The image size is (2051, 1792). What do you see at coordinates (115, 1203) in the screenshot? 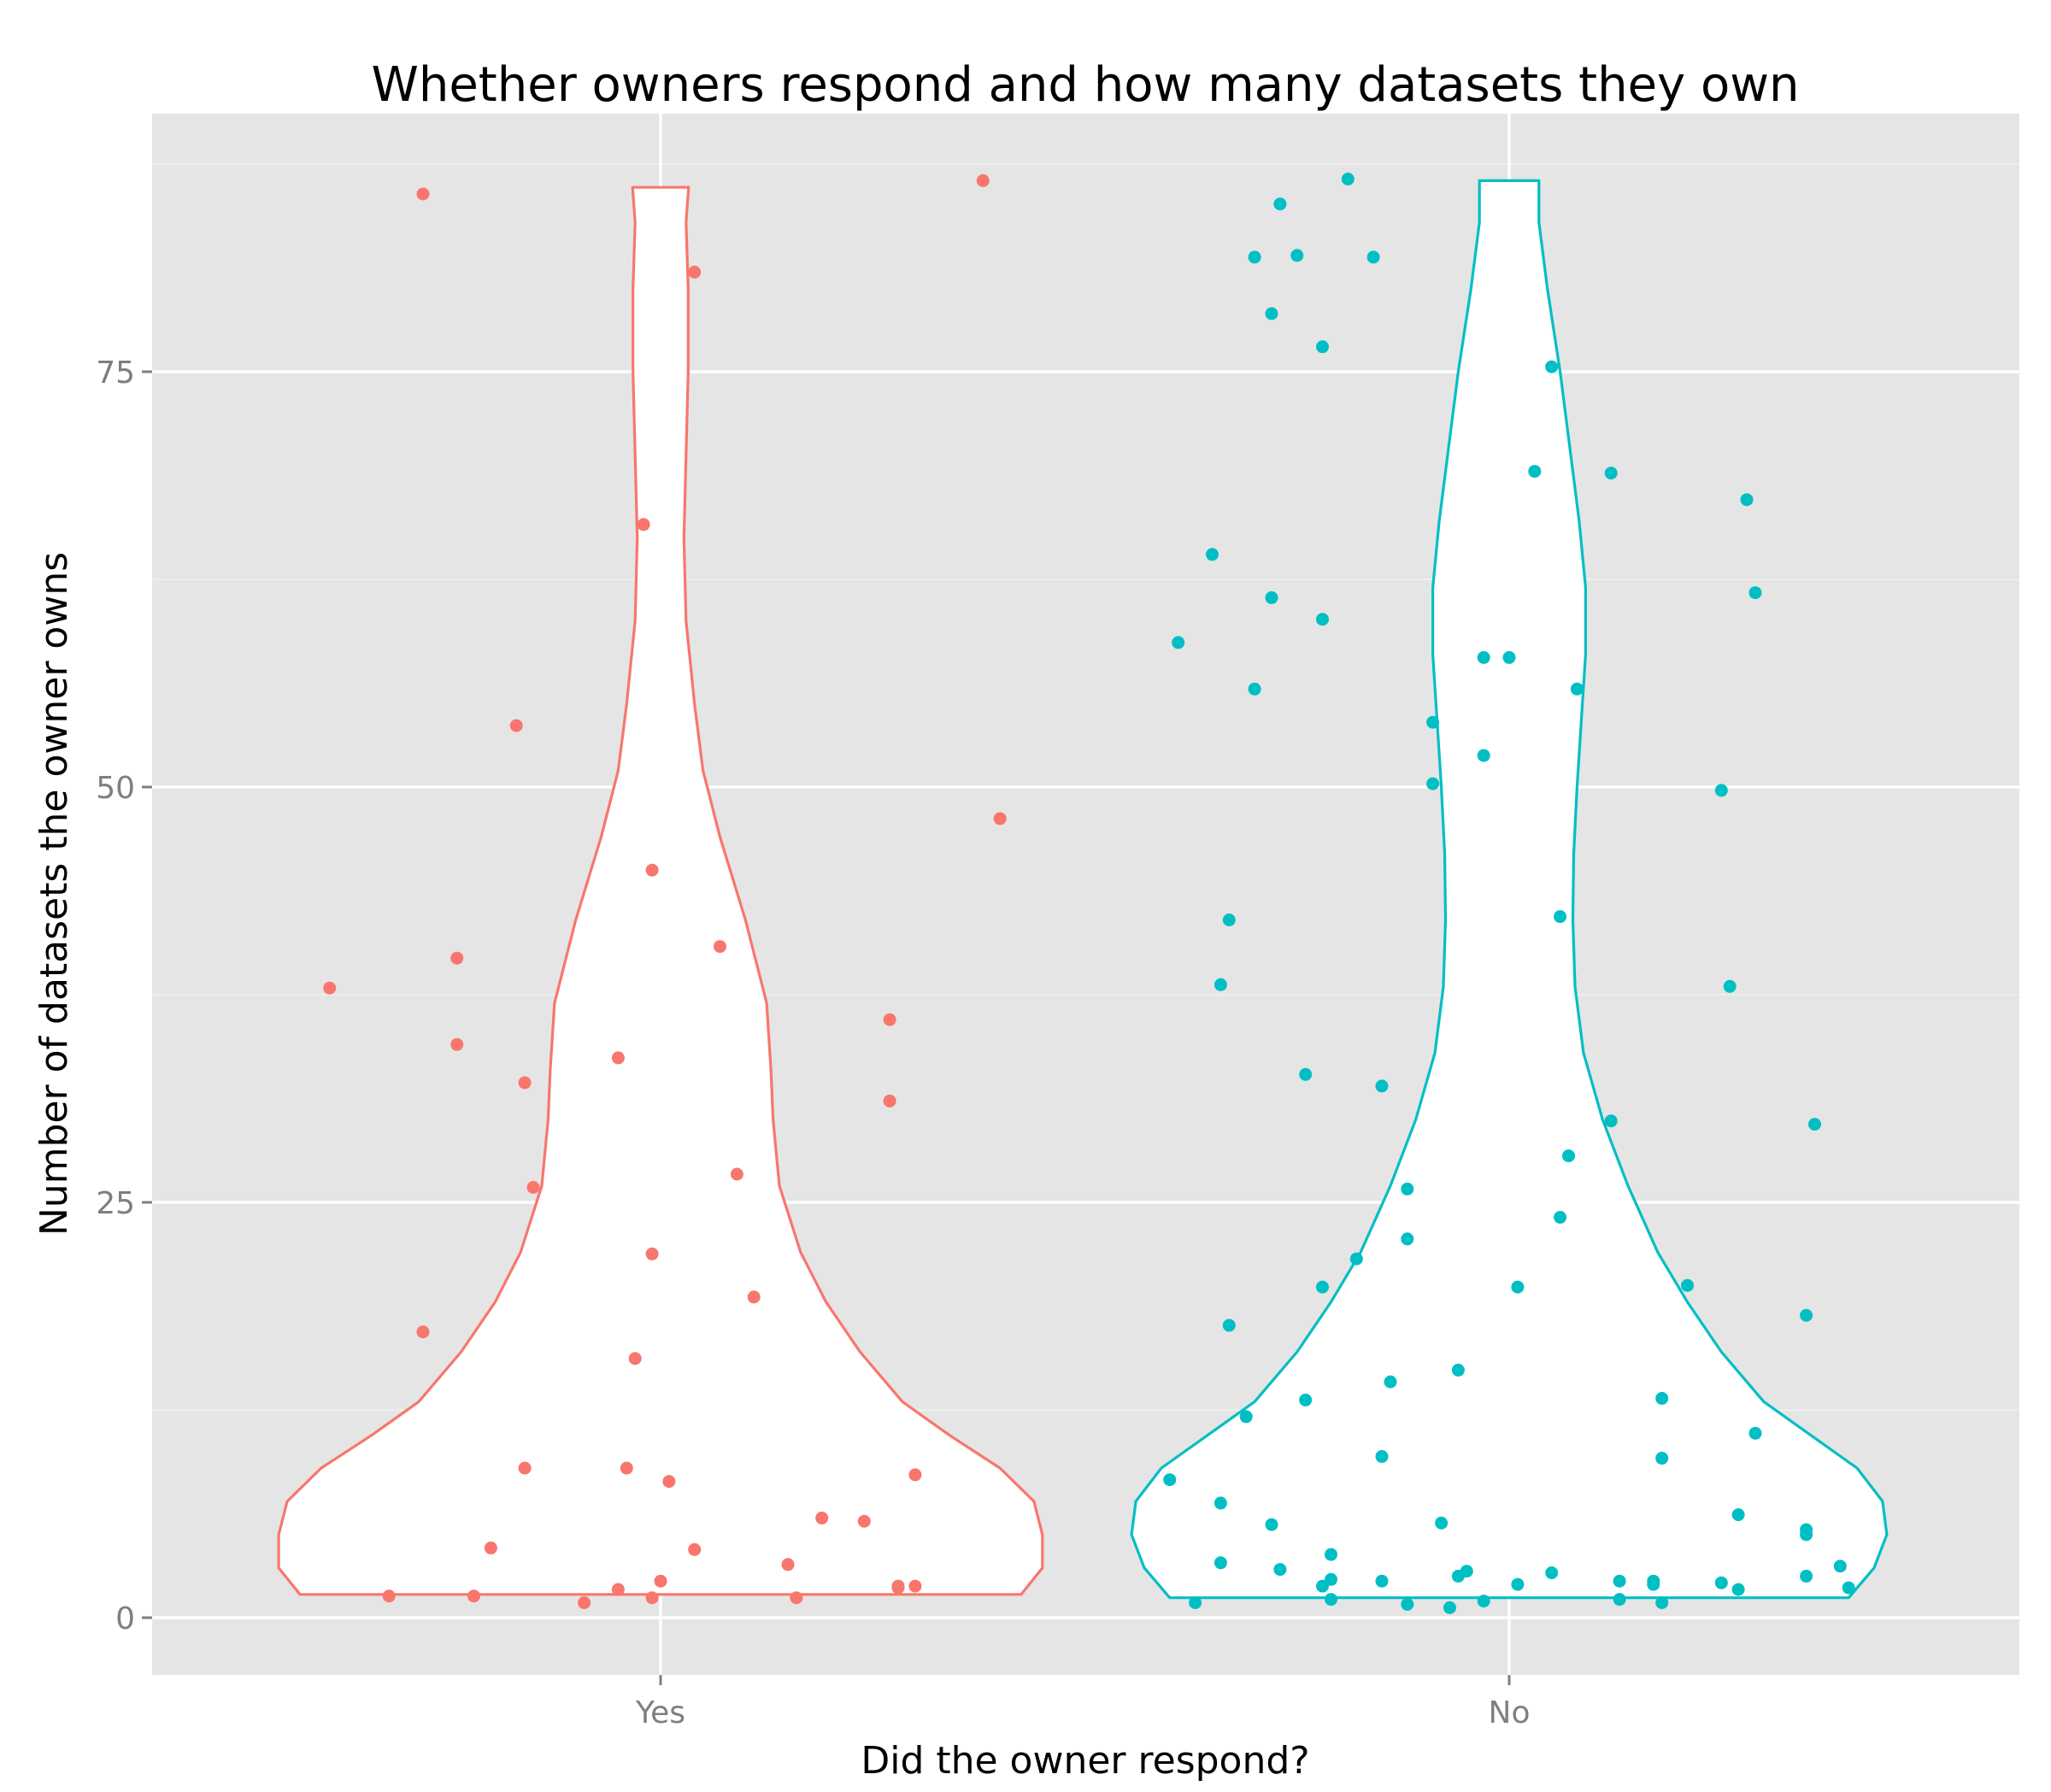
I see `y-tick-label-25: 25` at bounding box center [115, 1203].